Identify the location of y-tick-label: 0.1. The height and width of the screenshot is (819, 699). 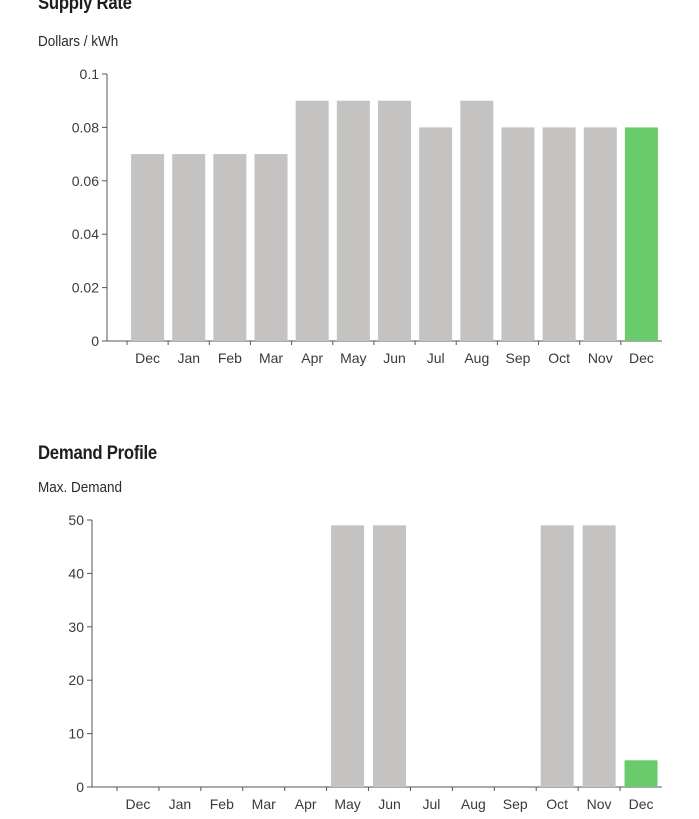
(90, 74).